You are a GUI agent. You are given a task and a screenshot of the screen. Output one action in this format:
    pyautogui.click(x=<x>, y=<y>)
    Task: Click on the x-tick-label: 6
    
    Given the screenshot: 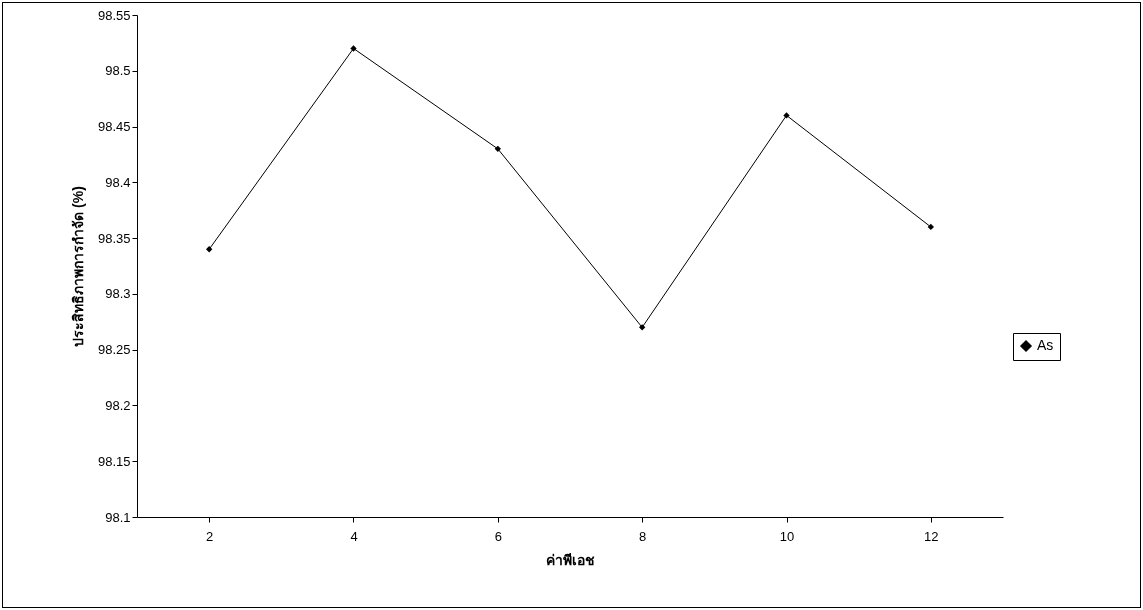 What is the action you would take?
    pyautogui.click(x=498, y=536)
    